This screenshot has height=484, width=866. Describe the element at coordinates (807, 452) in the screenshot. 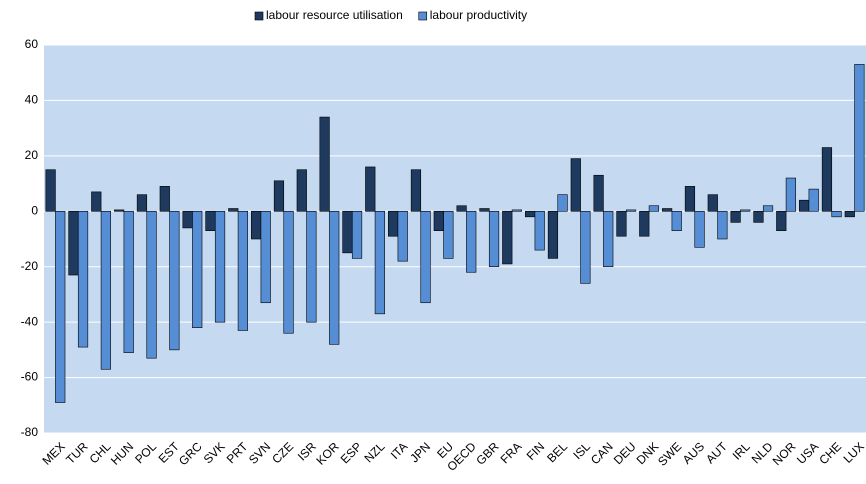

I see `x-tick-label: USA` at that location.